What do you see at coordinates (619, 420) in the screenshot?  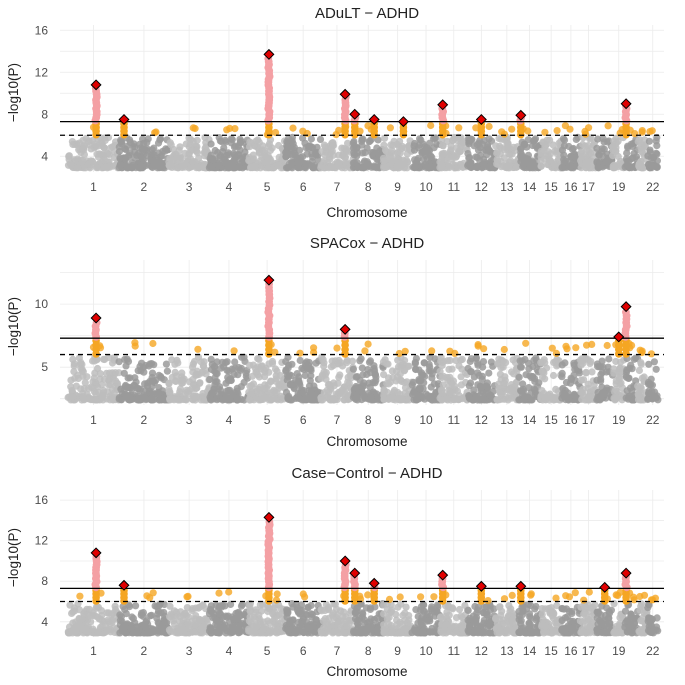 I see `x-tick-label: 19` at bounding box center [619, 420].